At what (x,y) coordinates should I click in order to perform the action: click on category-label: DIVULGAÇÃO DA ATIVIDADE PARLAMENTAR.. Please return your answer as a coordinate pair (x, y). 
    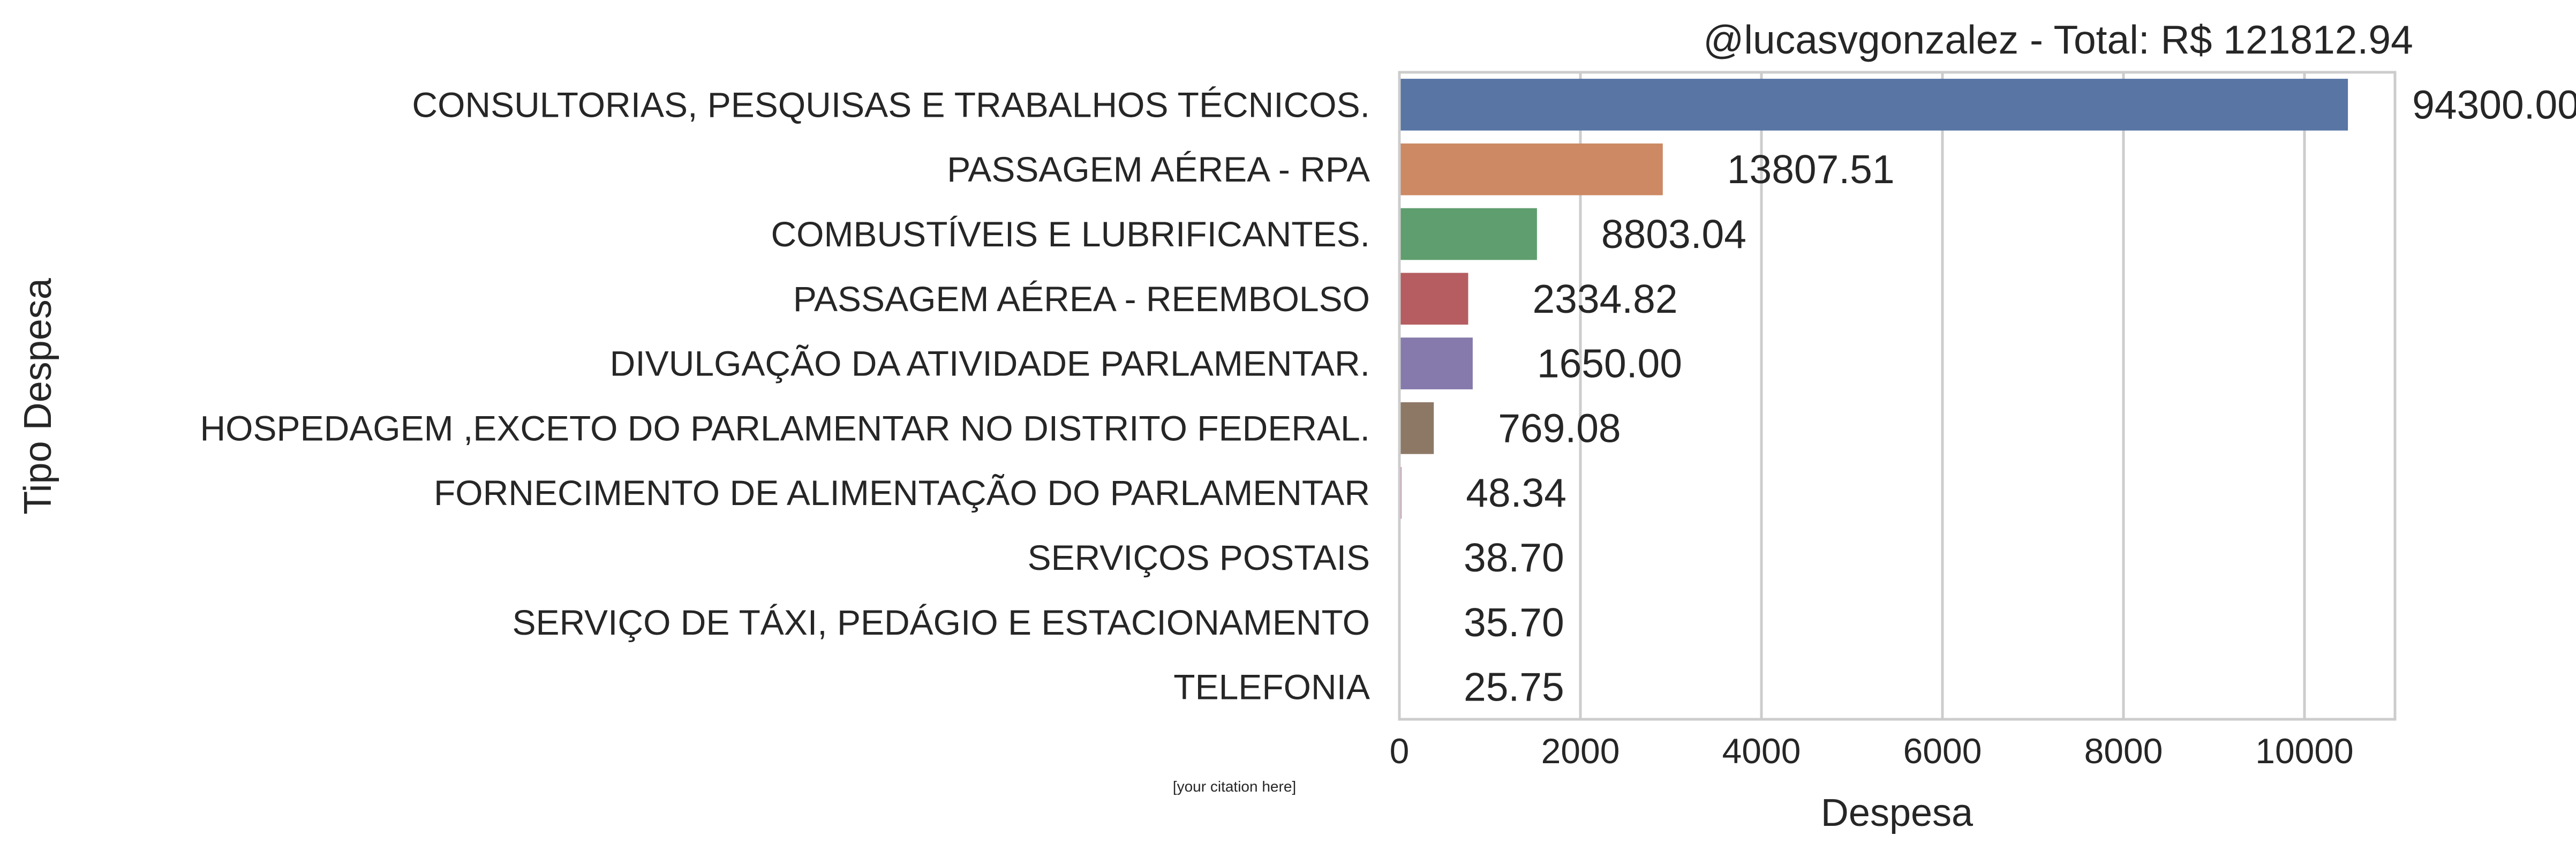
    Looking at the image, I should click on (990, 363).